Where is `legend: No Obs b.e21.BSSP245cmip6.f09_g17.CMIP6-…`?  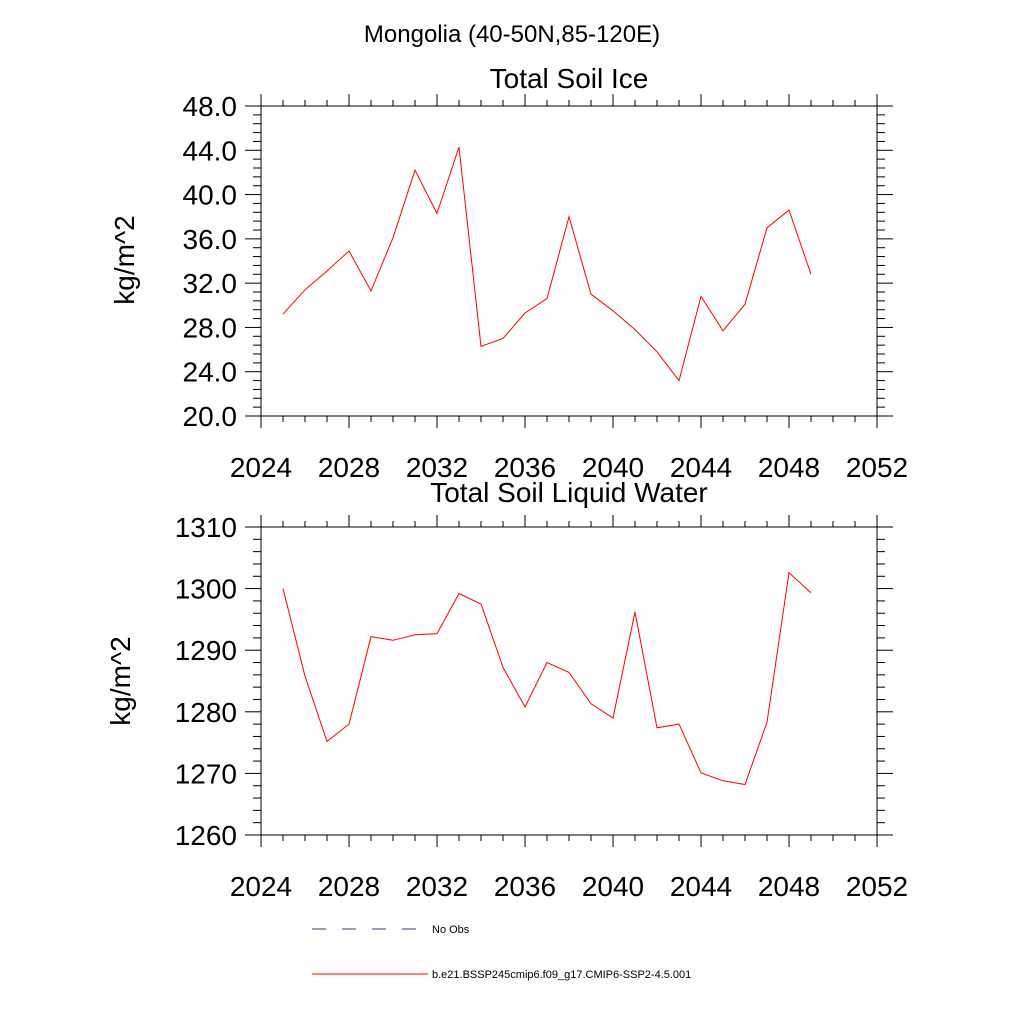 legend: No Obs b.e21.BSSP245cmip6.f09_g17.CMIP6-… is located at coordinates (501, 952).